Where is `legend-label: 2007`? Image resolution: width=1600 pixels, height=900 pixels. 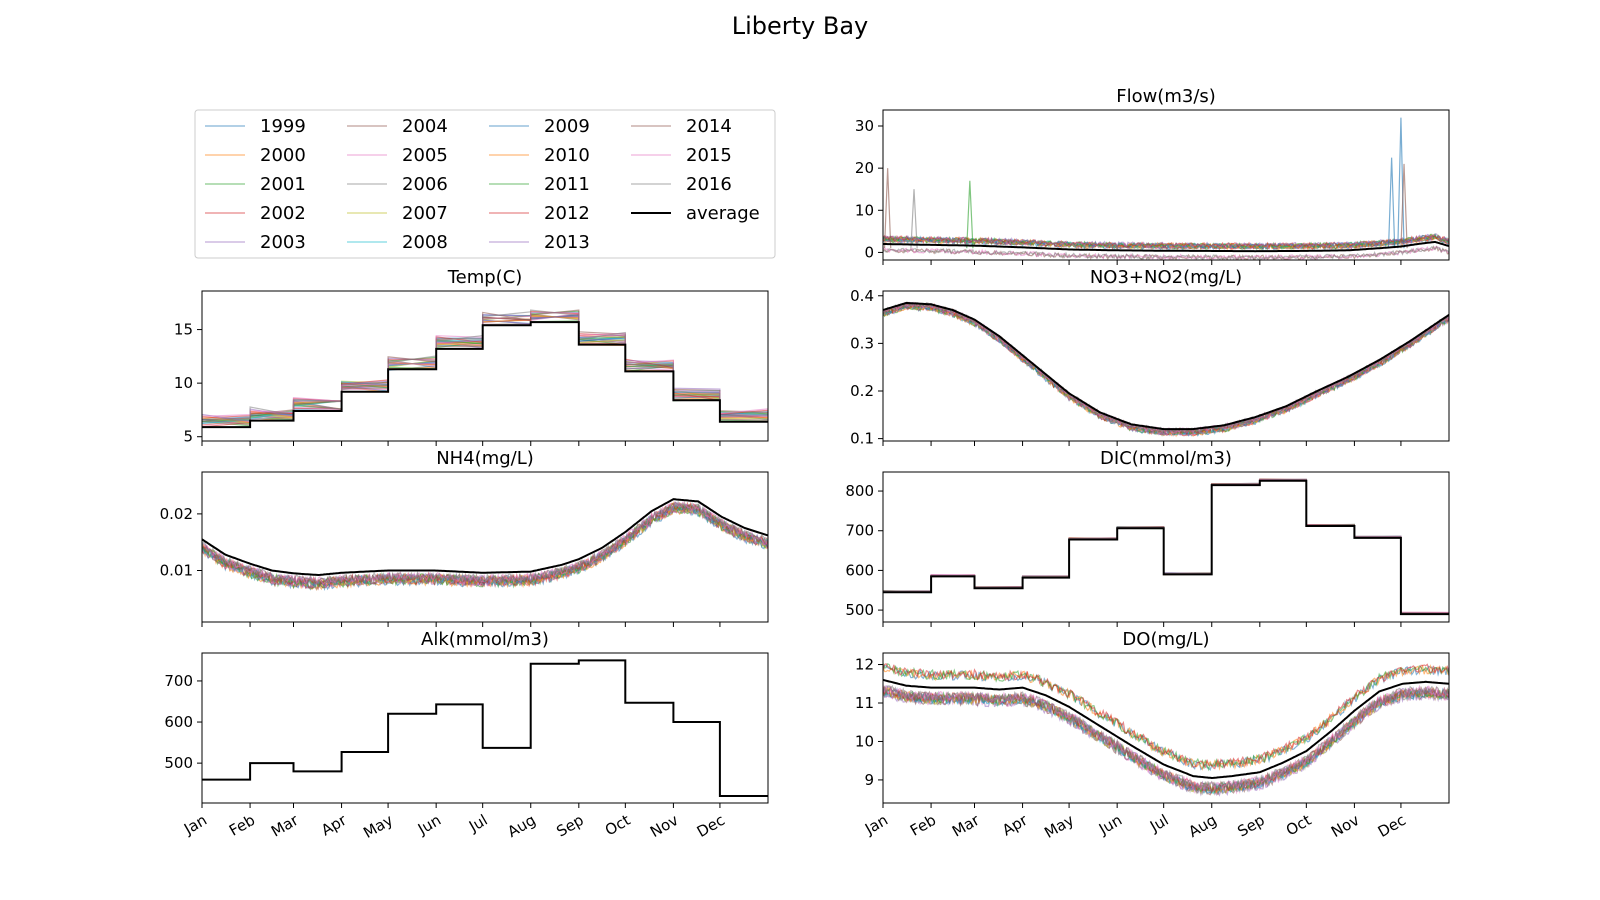 legend-label: 2007 is located at coordinates (425, 213).